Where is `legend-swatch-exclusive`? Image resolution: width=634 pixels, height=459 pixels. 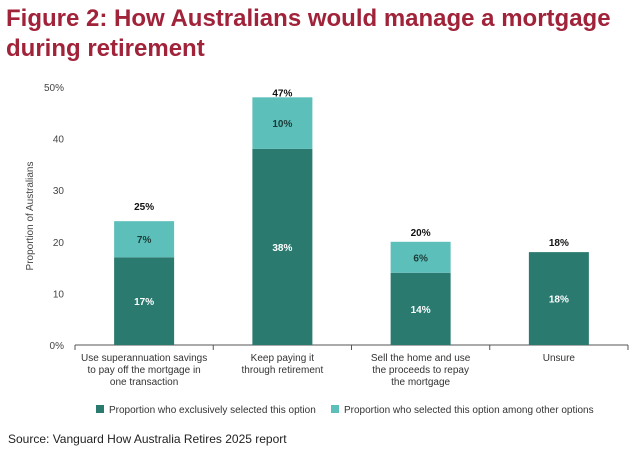 legend-swatch-exclusive is located at coordinates (100, 409).